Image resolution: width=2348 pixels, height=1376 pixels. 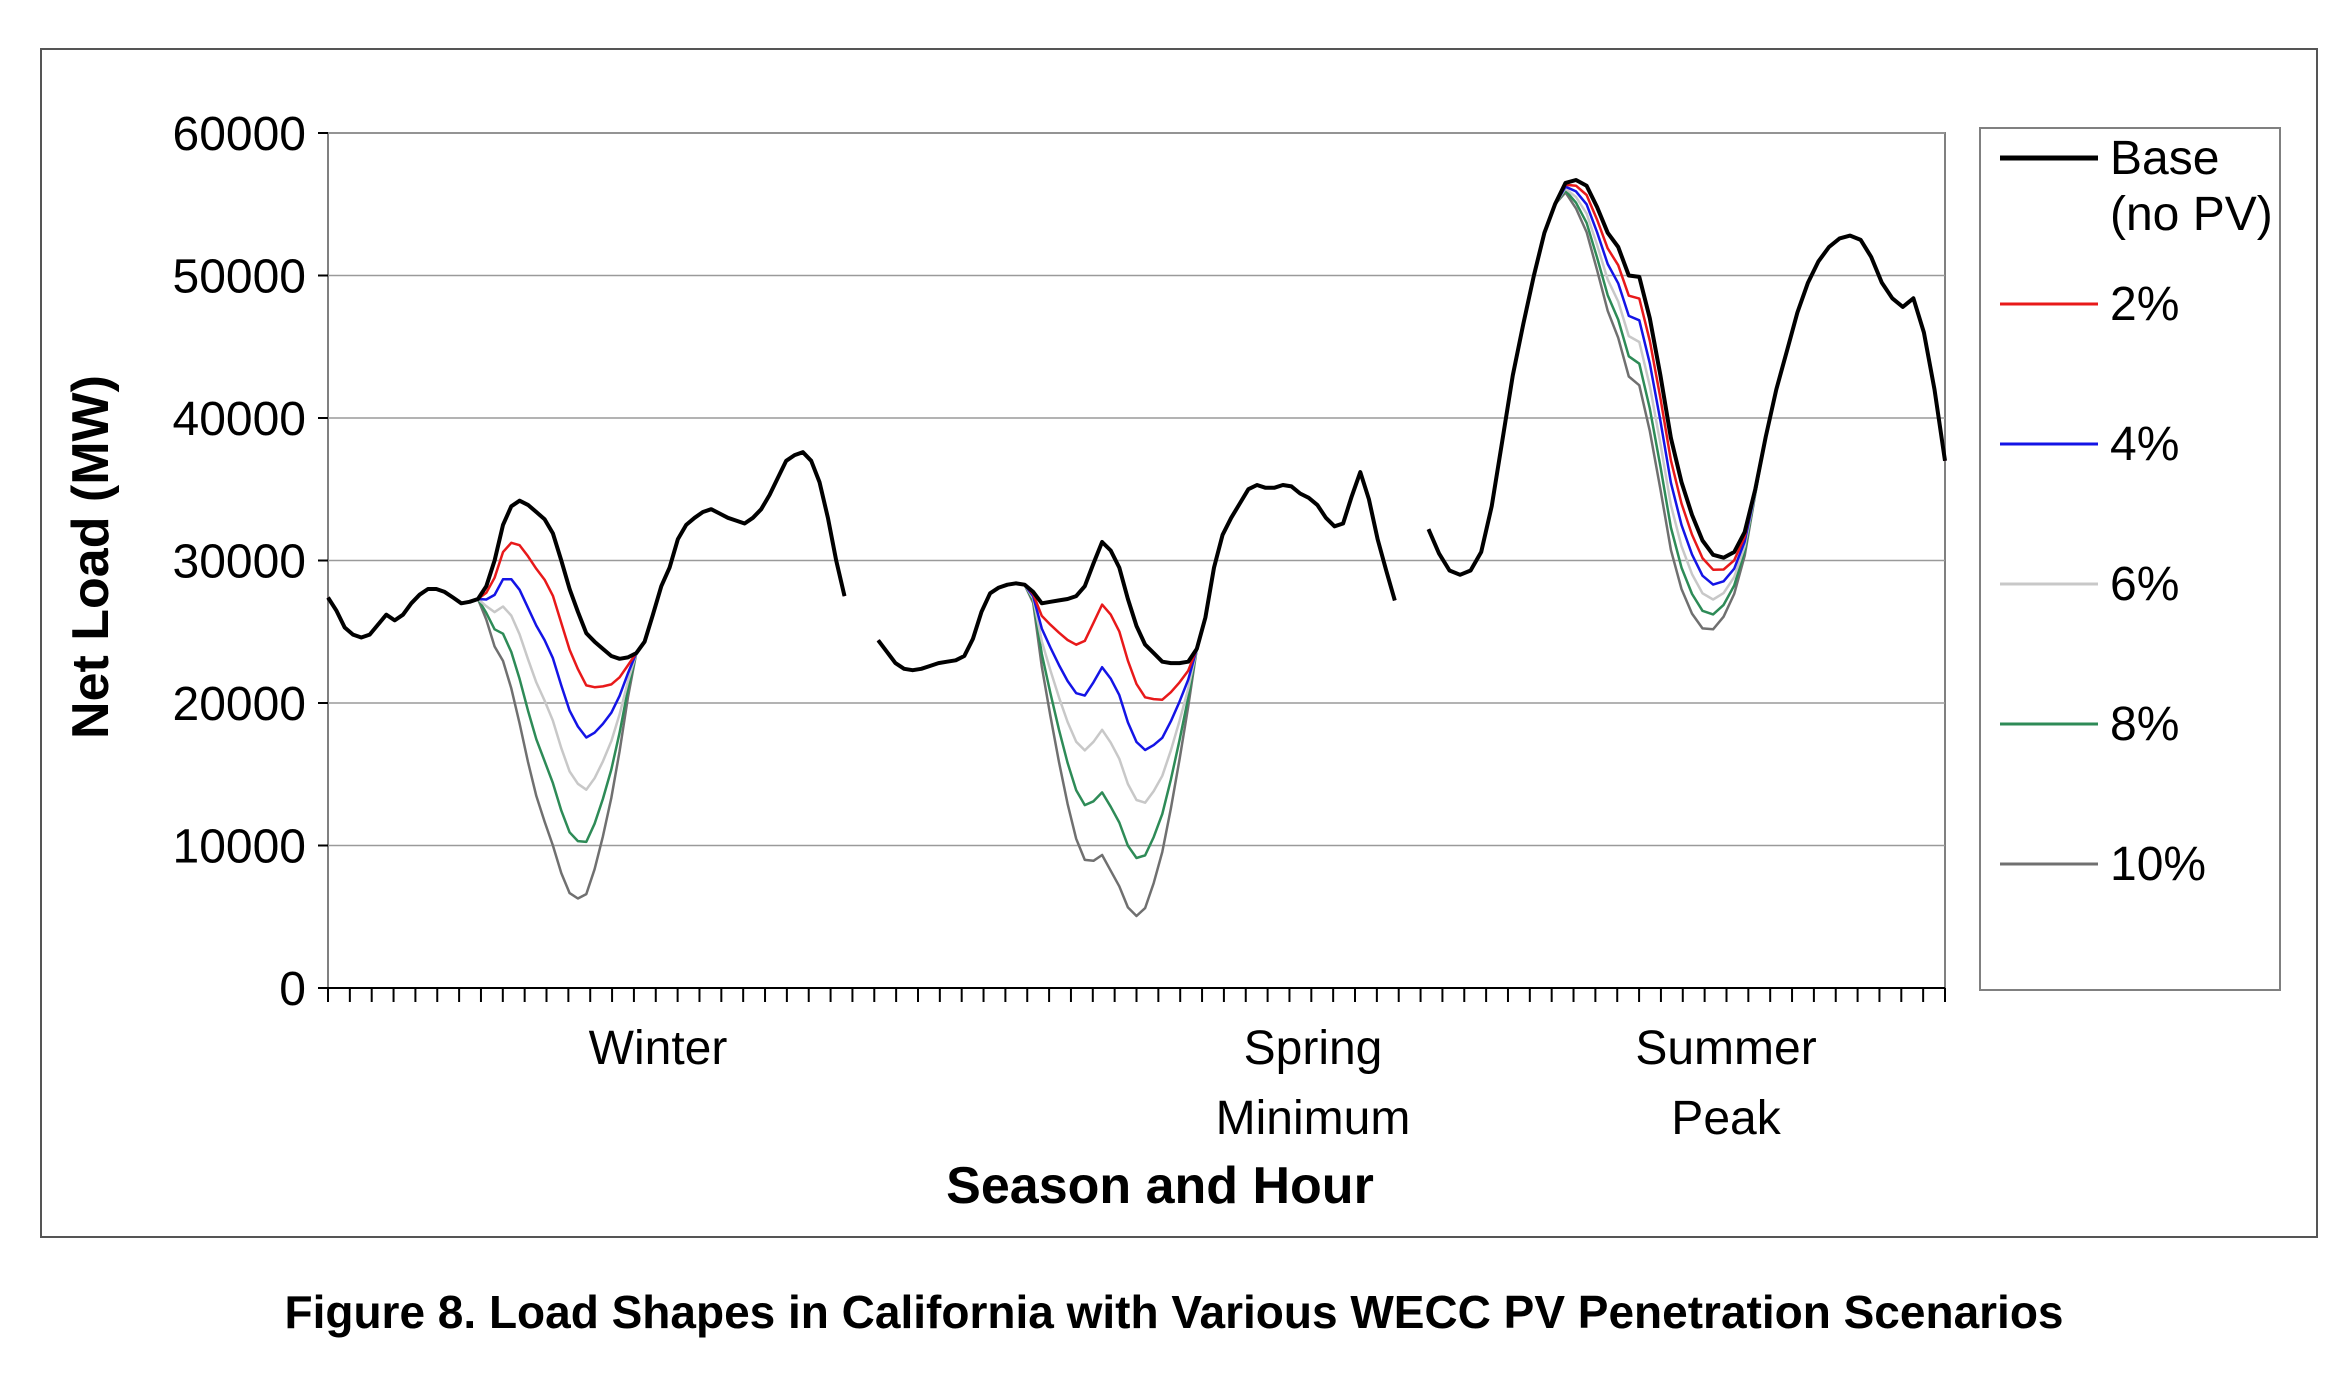 I want to click on legend-label: Base (no PV), so click(x=2191, y=186).